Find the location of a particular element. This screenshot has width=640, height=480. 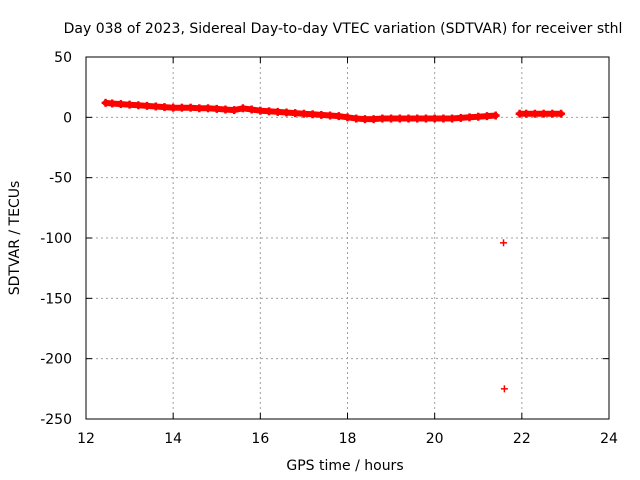

data-band is located at coordinates (300, 111).